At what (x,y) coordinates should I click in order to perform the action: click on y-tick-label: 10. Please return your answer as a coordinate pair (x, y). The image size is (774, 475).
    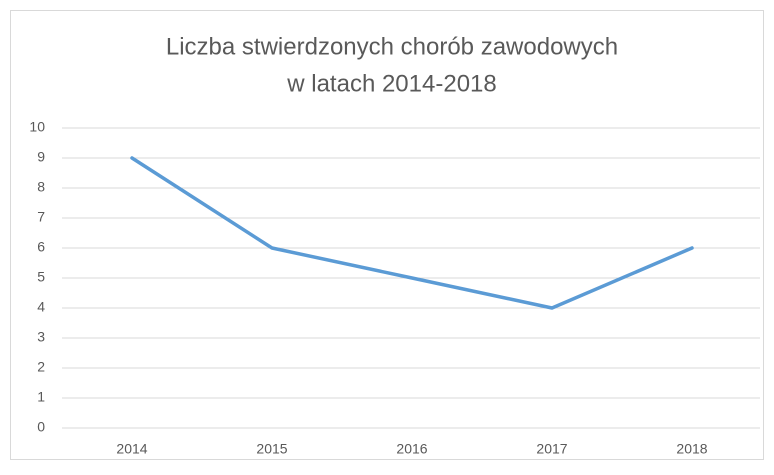
    Looking at the image, I should click on (37, 127).